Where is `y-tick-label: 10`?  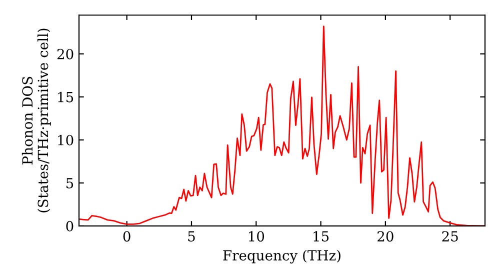
y-tick-label: 10 is located at coordinates (66, 140).